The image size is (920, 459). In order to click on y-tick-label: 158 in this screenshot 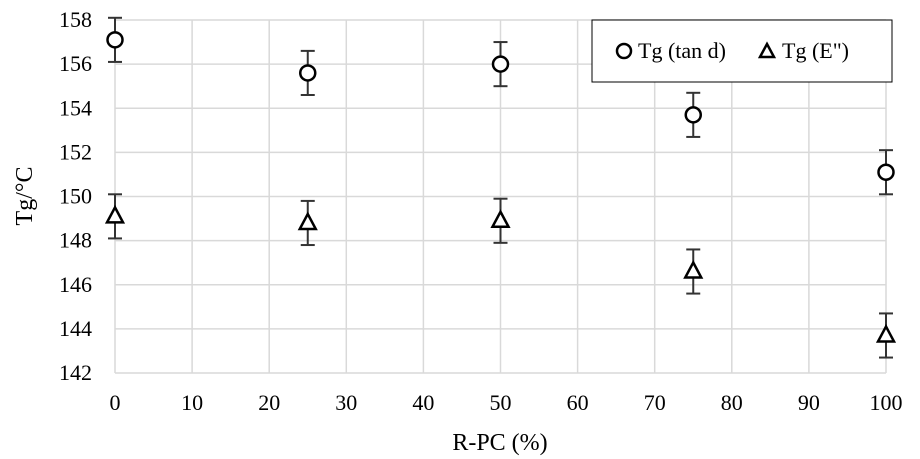, I will do `click(75, 19)`.